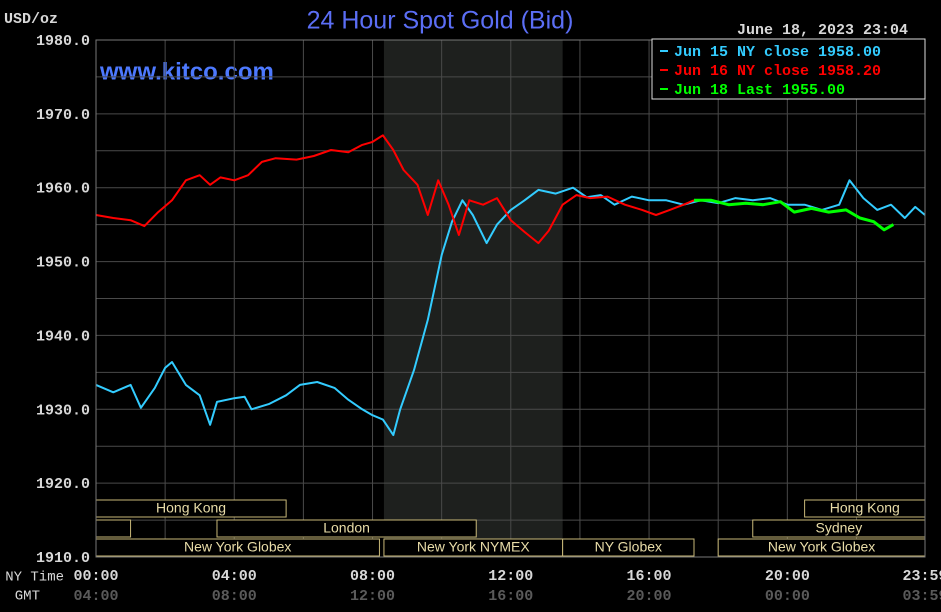  I want to click on y-tick-label: 1920.0, so click(63, 484).